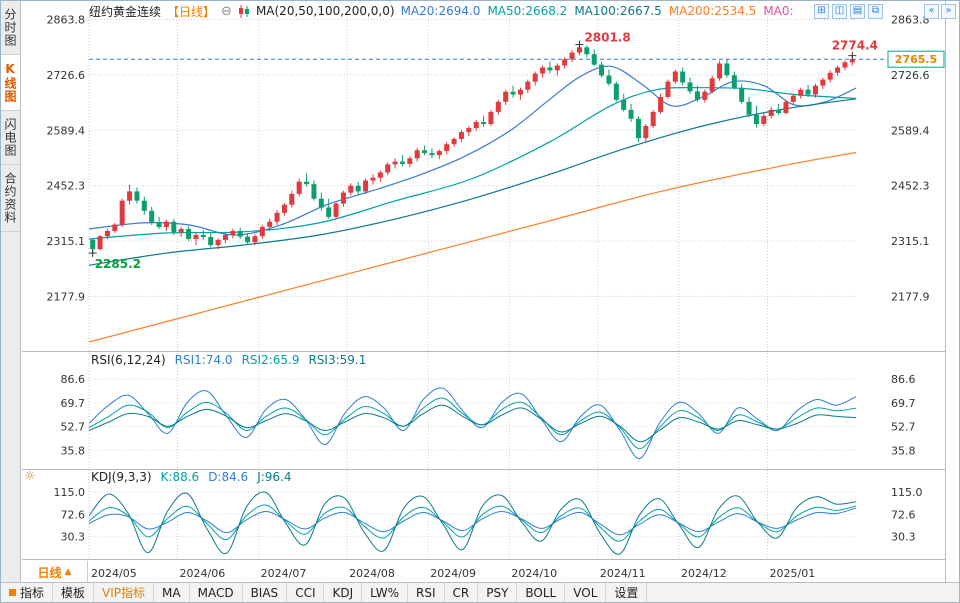 This screenshot has height=603, width=960. What do you see at coordinates (821, 11) in the screenshot?
I see `grid-layout-icon: ⊞` at bounding box center [821, 11].